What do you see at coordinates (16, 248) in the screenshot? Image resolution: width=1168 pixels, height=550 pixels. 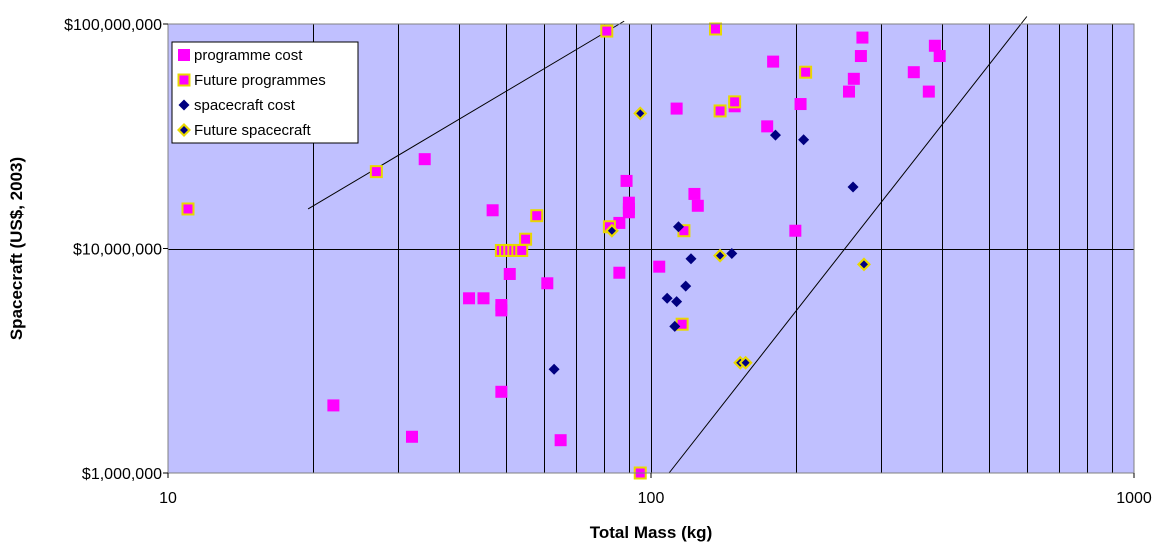 I see `y-axis-title: Spacecraft (US$, 2003)` at bounding box center [16, 248].